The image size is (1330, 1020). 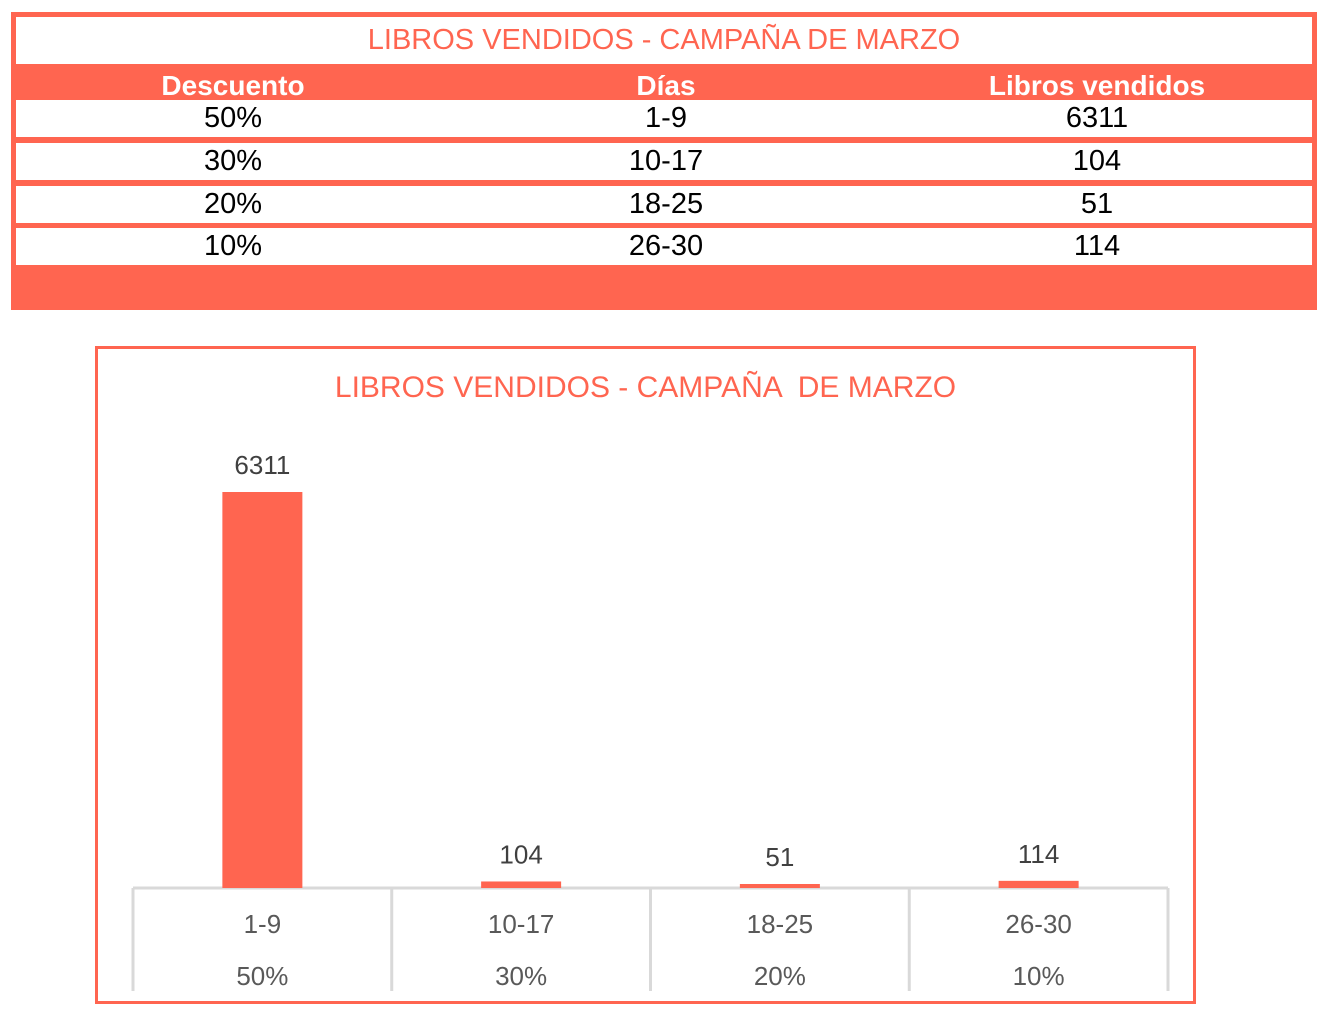 What do you see at coordinates (1038, 854) in the screenshot?
I see `data-label: 114` at bounding box center [1038, 854].